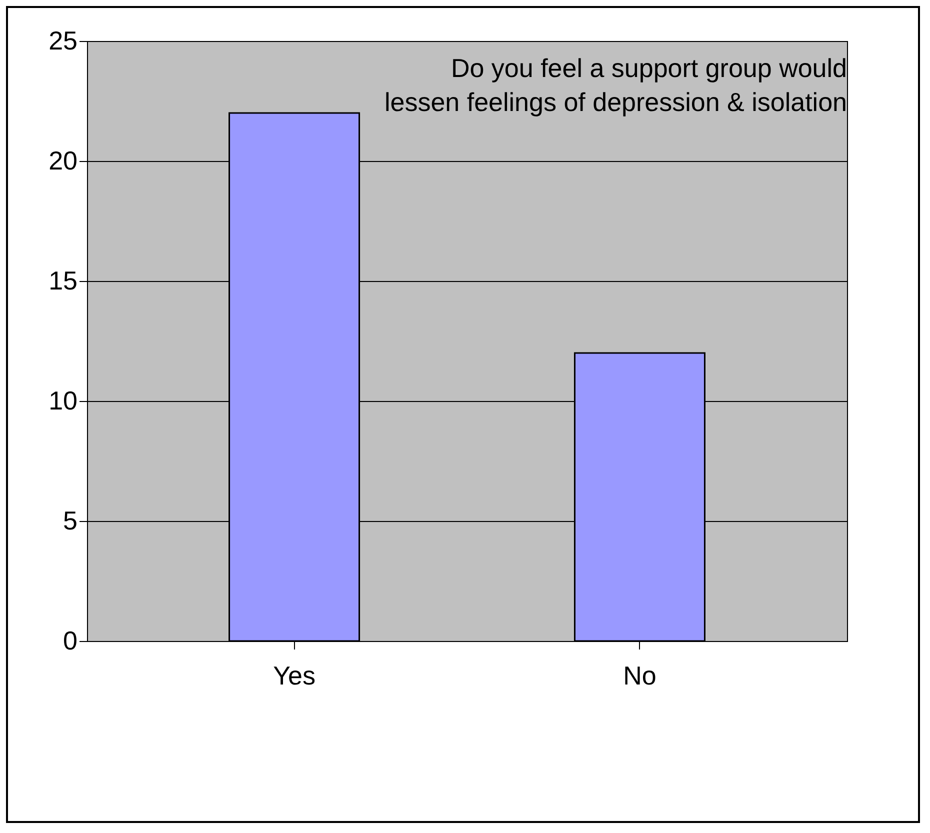 The image size is (930, 833). Describe the element at coordinates (63, 41) in the screenshot. I see `y-tick-label: 25` at that location.